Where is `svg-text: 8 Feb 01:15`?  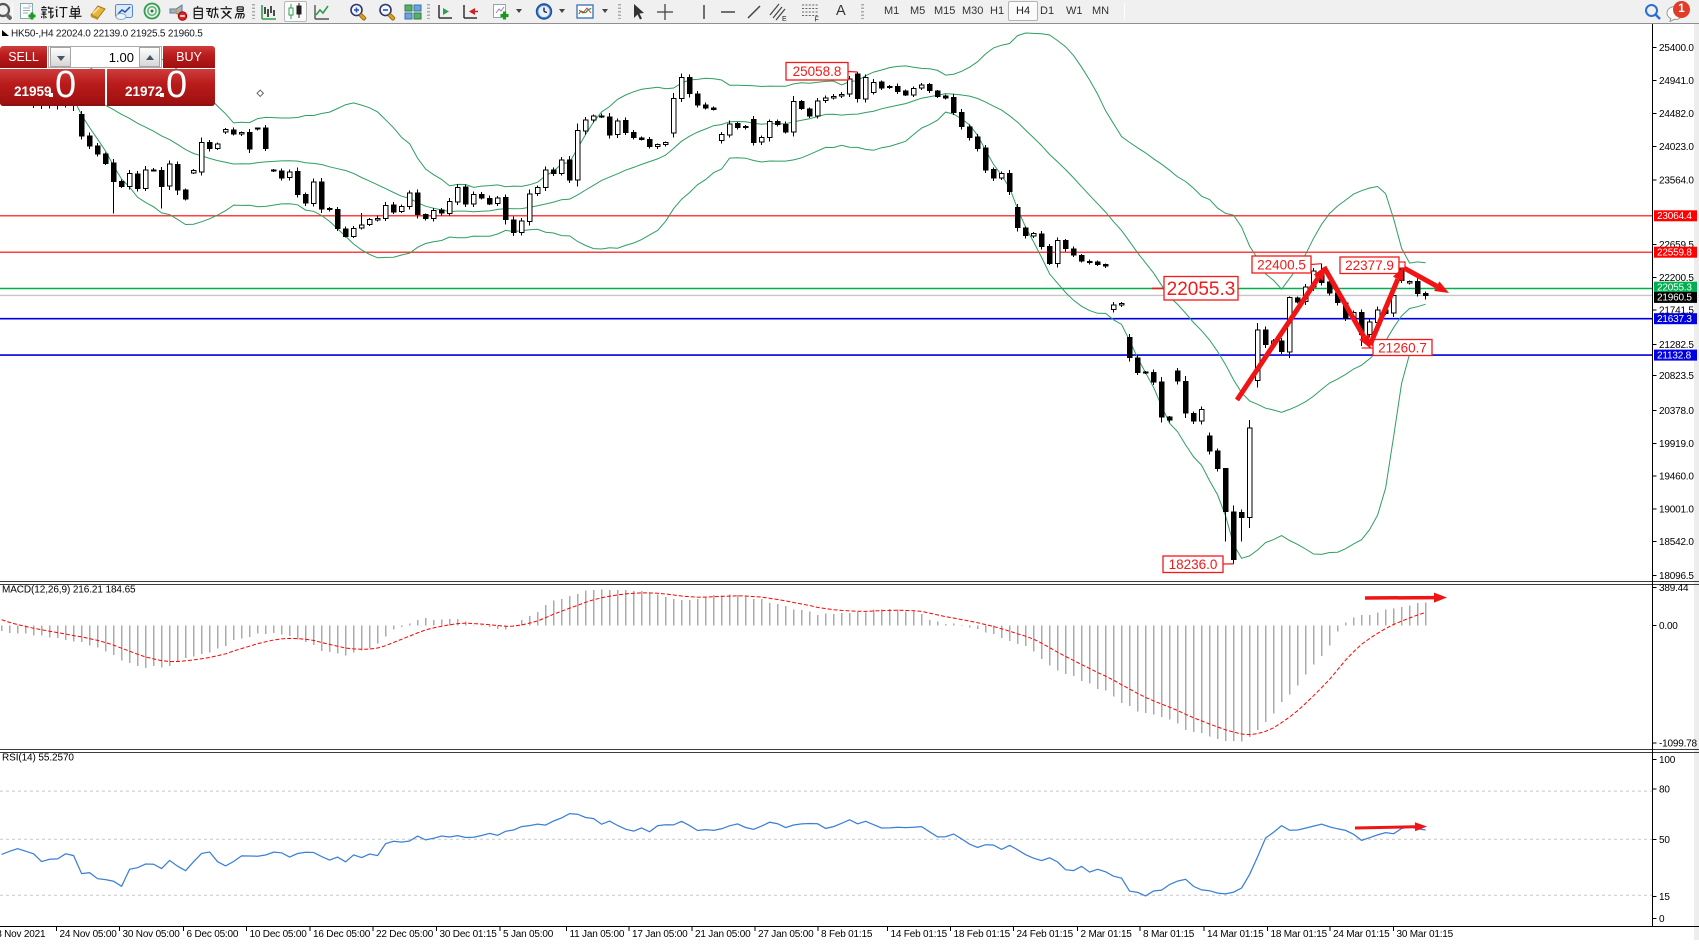
svg-text: 8 Feb 01:15 is located at coordinates (847, 934).